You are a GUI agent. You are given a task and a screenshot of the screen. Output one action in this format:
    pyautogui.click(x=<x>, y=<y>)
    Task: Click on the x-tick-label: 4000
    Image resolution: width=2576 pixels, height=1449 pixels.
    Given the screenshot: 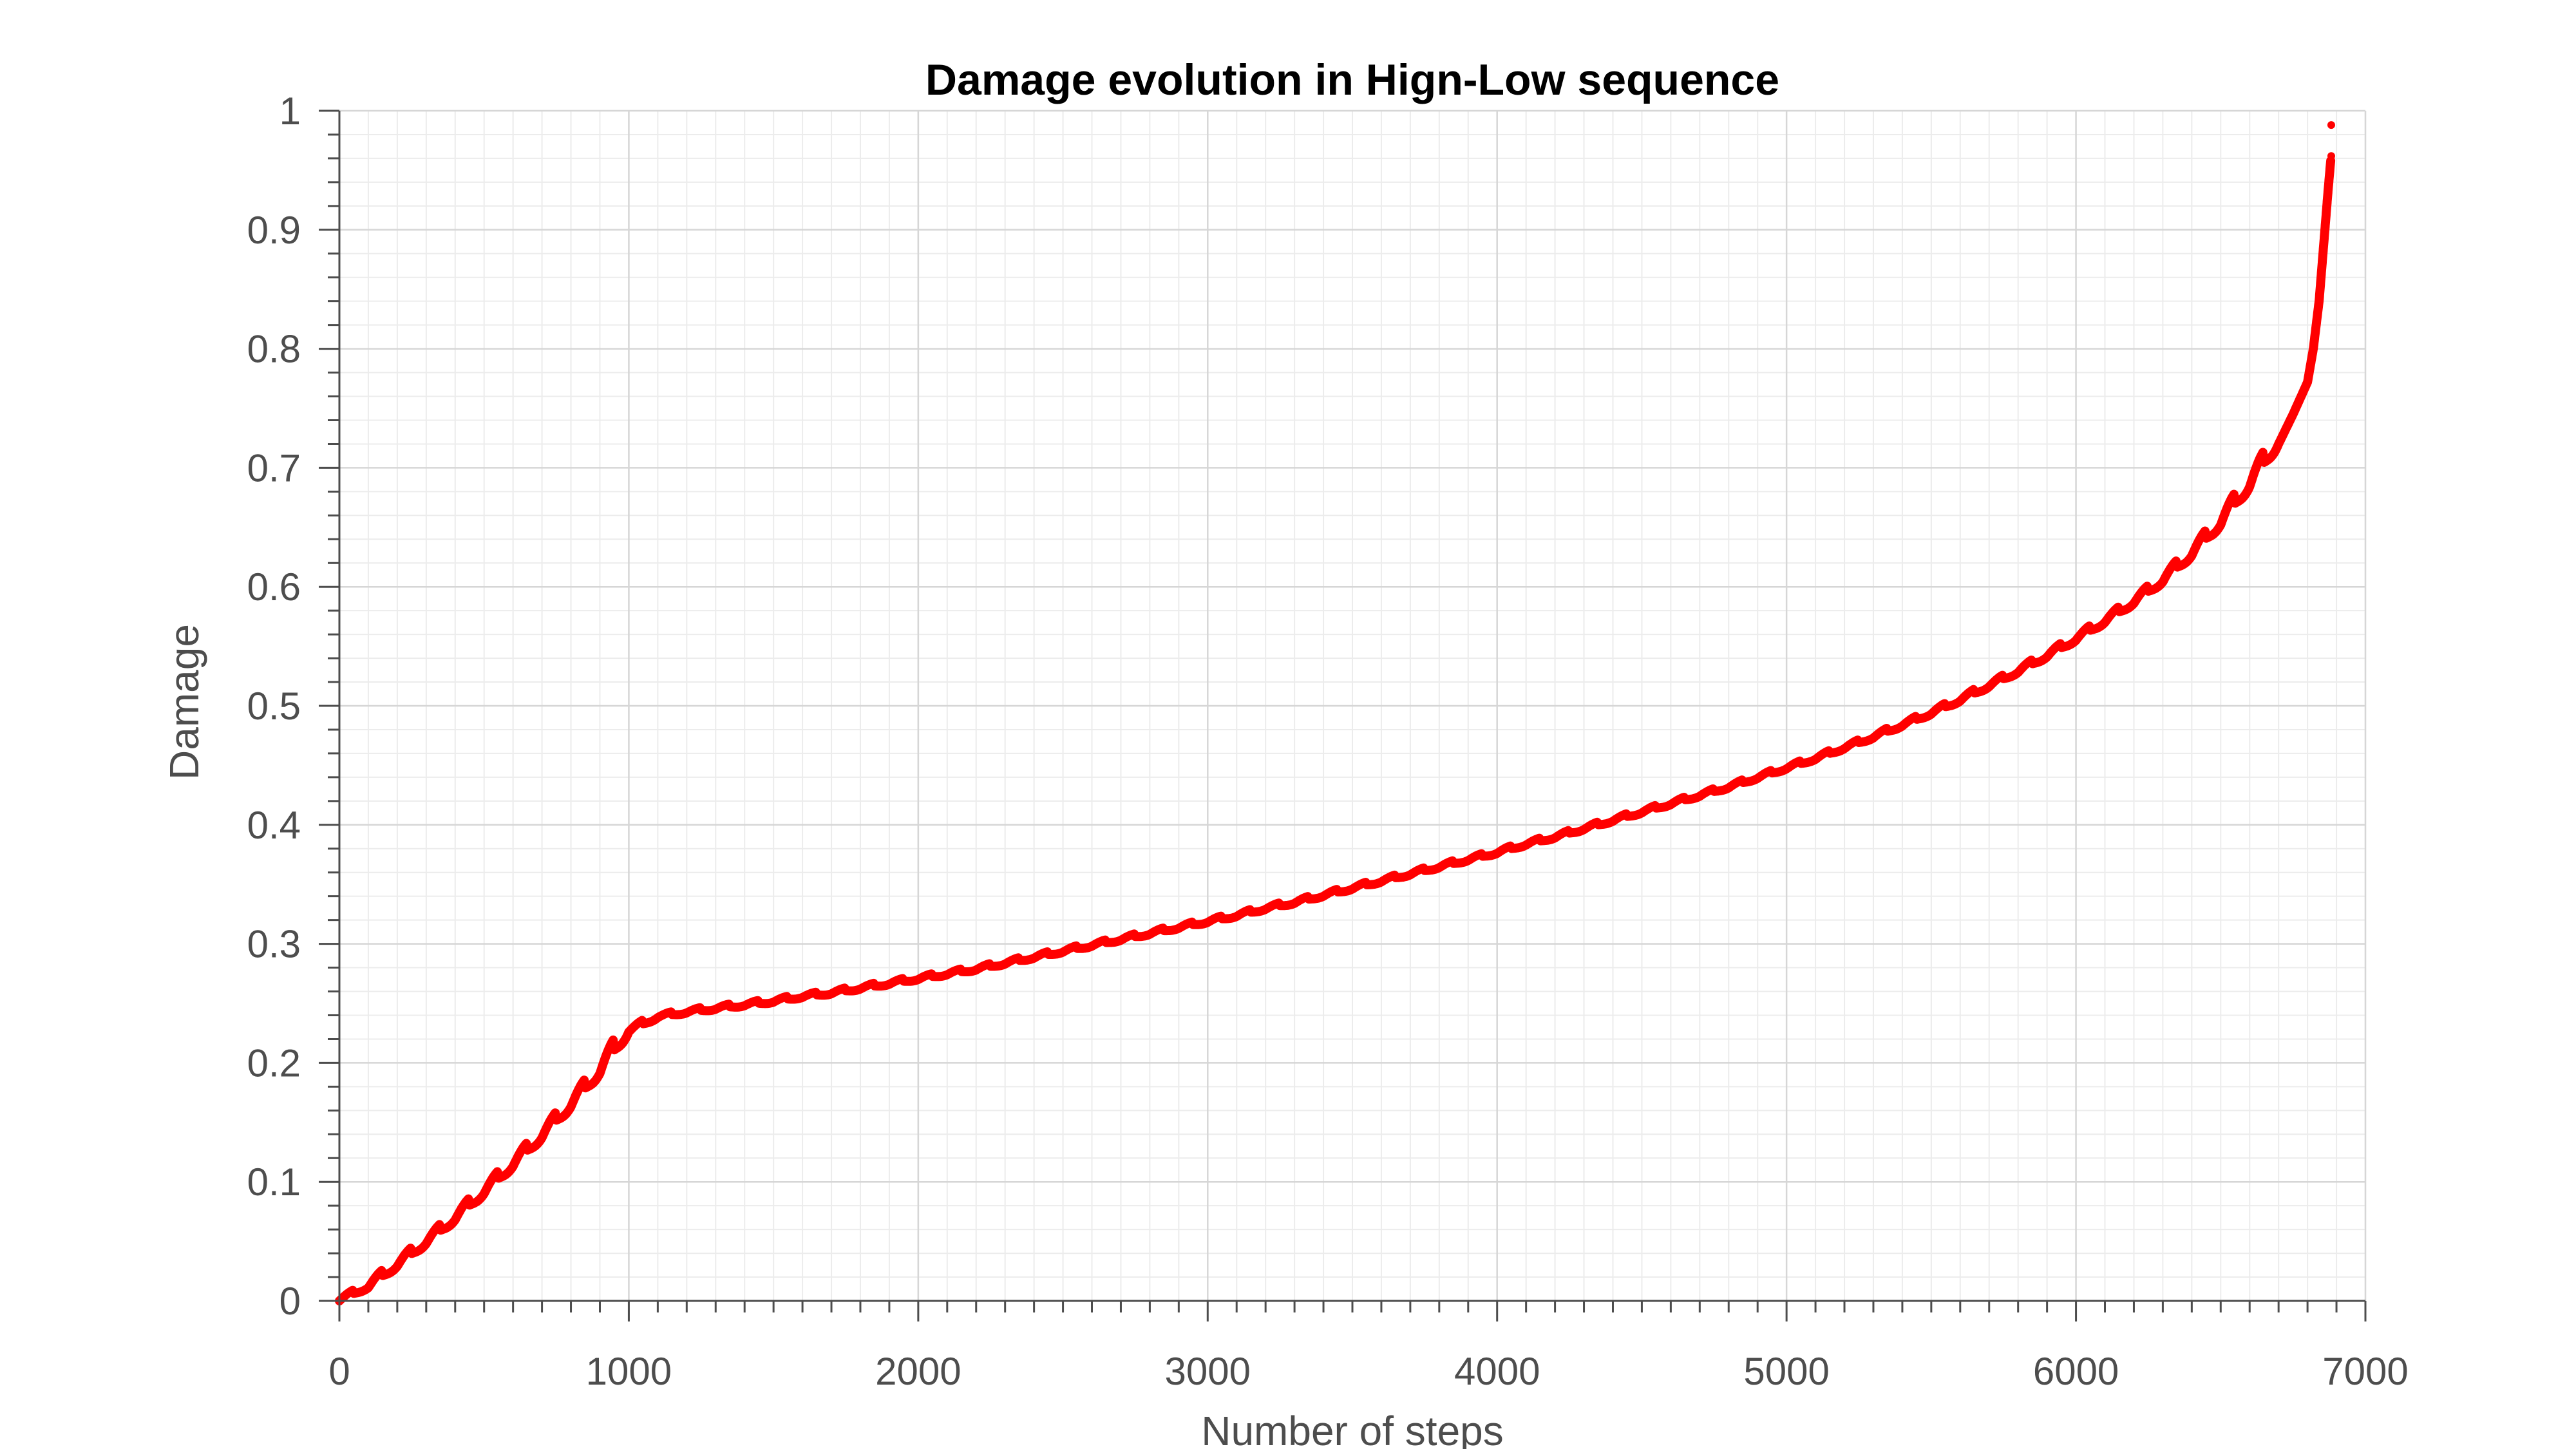 What is the action you would take?
    pyautogui.click(x=1497, y=1372)
    